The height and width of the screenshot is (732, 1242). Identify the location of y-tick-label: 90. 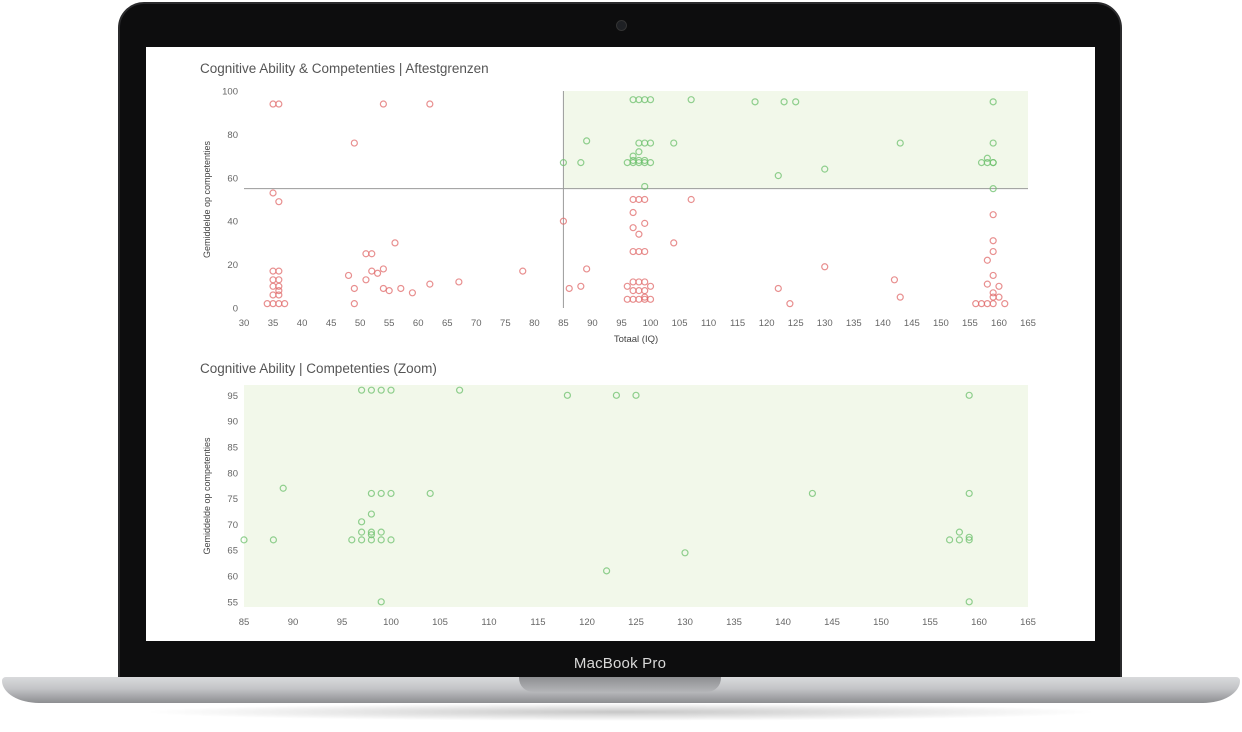
(232, 422).